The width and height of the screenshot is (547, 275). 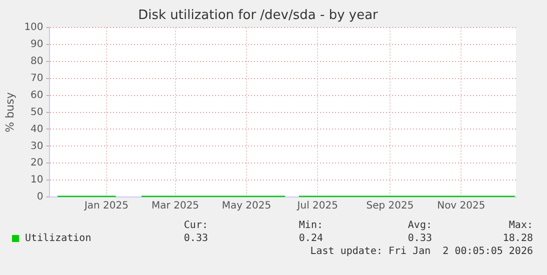 What do you see at coordinates (9, 112) in the screenshot?
I see `y-axis-title: % busy` at bounding box center [9, 112].